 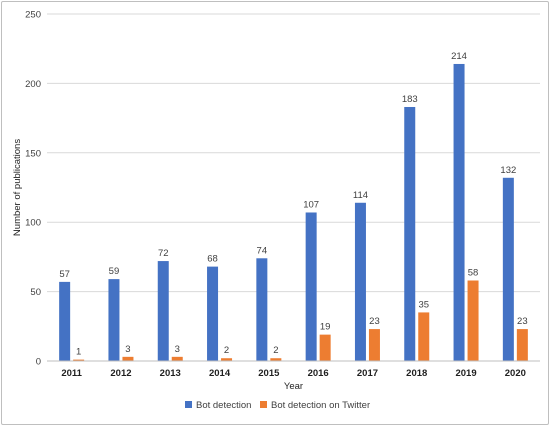 I want to click on legend-item: Bot detection on Twitter, so click(x=315, y=405).